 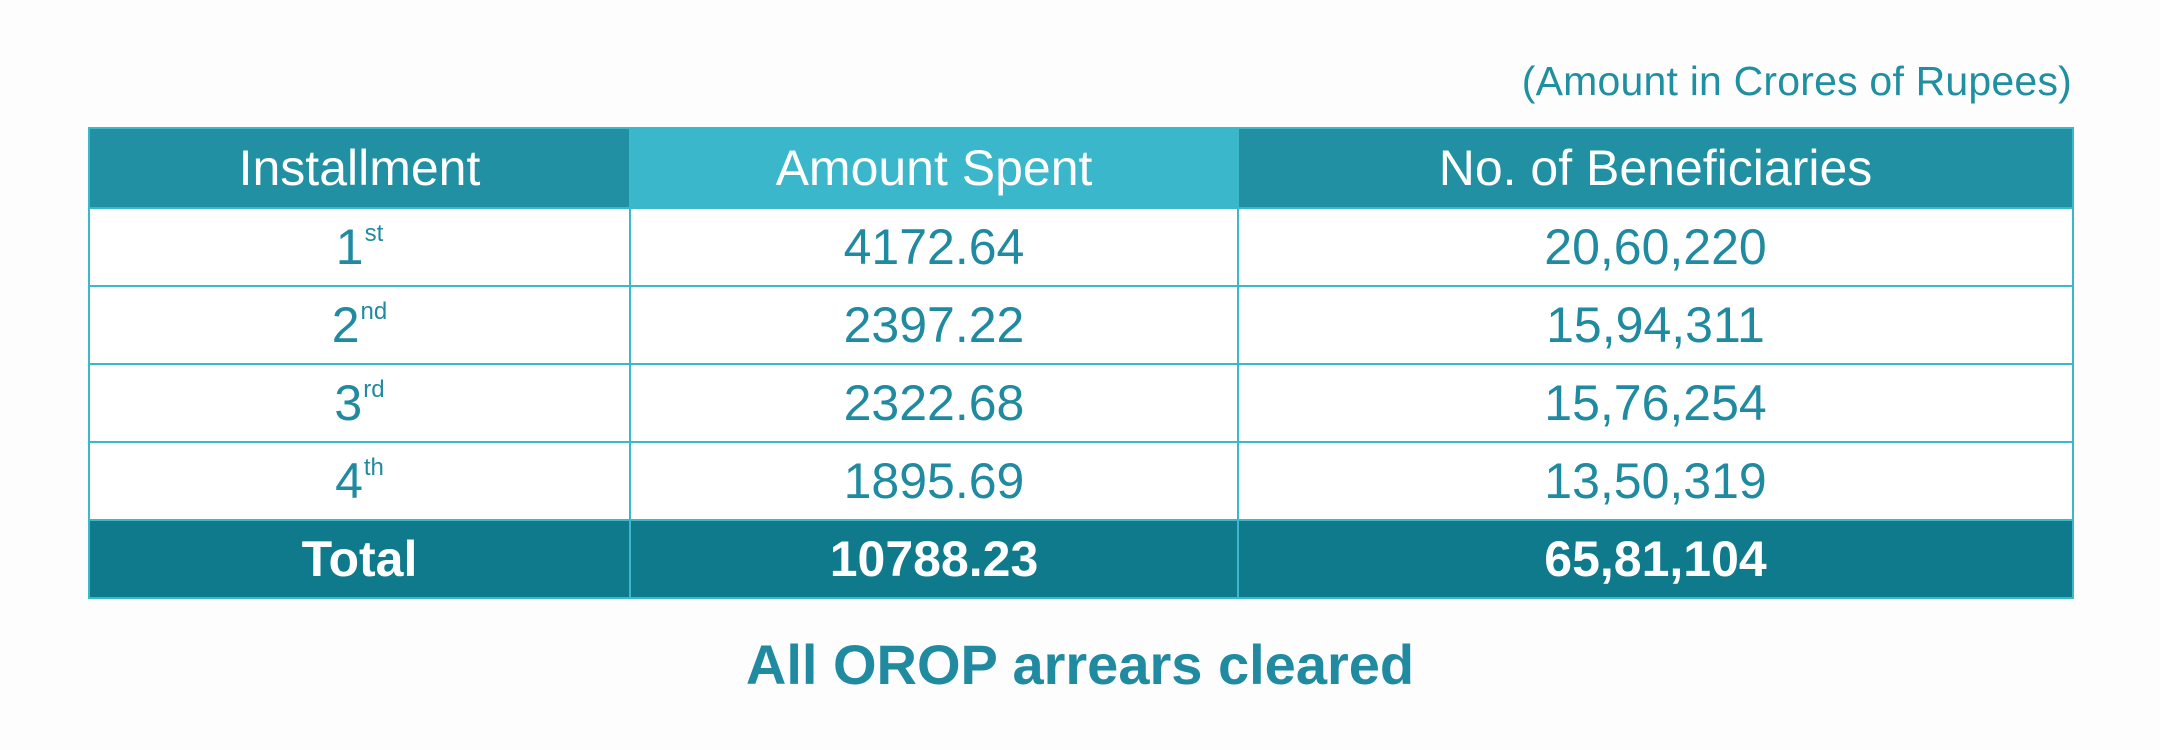 I want to click on beneficiaries-cell: 15,94,311, so click(x=1655, y=325).